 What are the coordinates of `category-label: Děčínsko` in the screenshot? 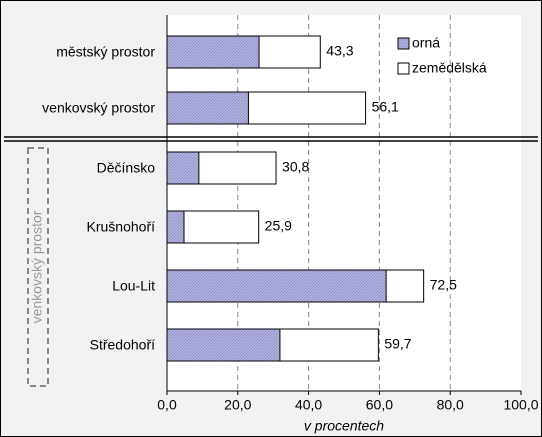 It's located at (125, 167).